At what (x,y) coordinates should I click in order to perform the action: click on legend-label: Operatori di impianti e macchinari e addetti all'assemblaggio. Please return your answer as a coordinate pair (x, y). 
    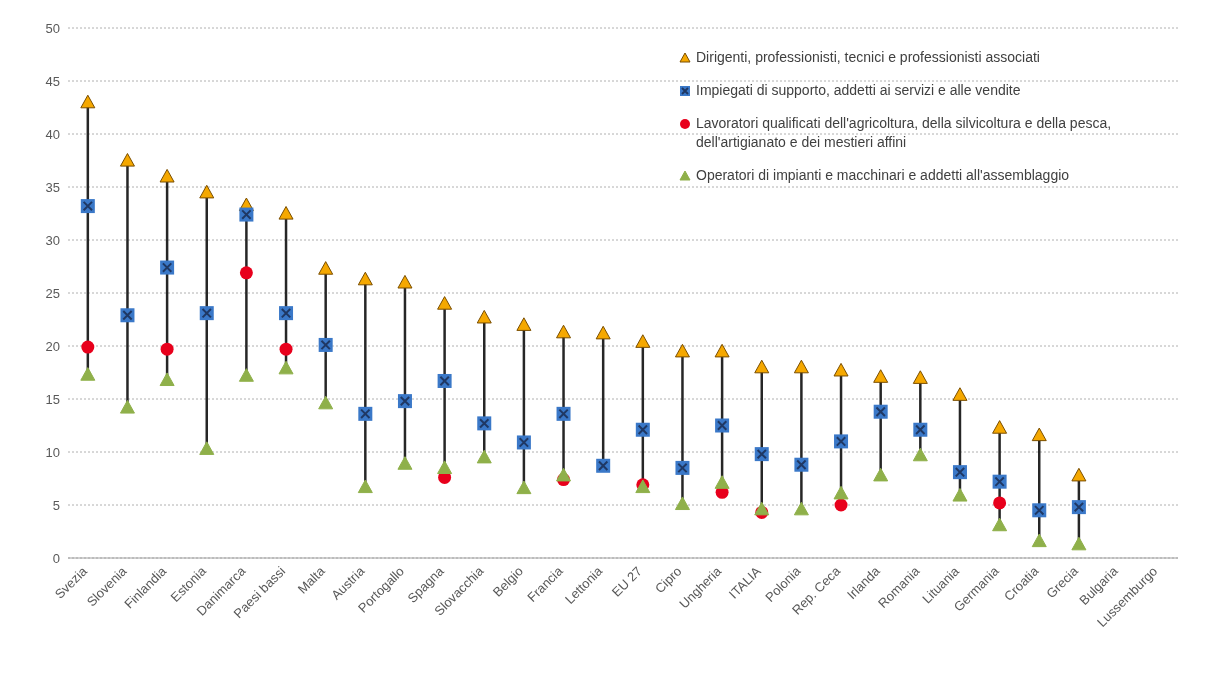
    Looking at the image, I should click on (883, 175).